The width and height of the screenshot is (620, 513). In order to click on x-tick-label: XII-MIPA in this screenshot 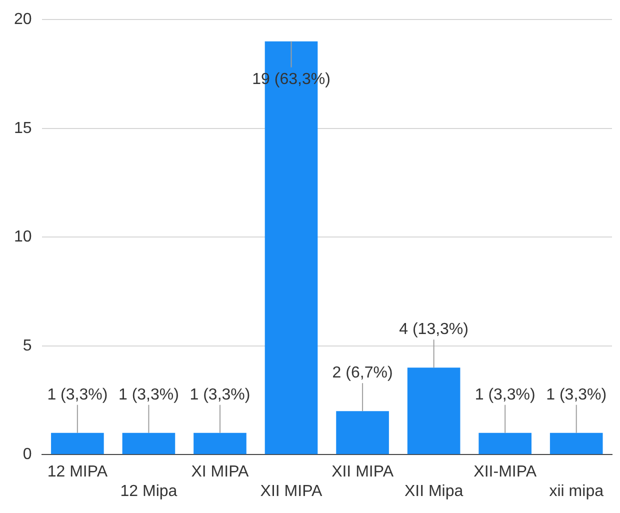, I will do `click(505, 472)`.